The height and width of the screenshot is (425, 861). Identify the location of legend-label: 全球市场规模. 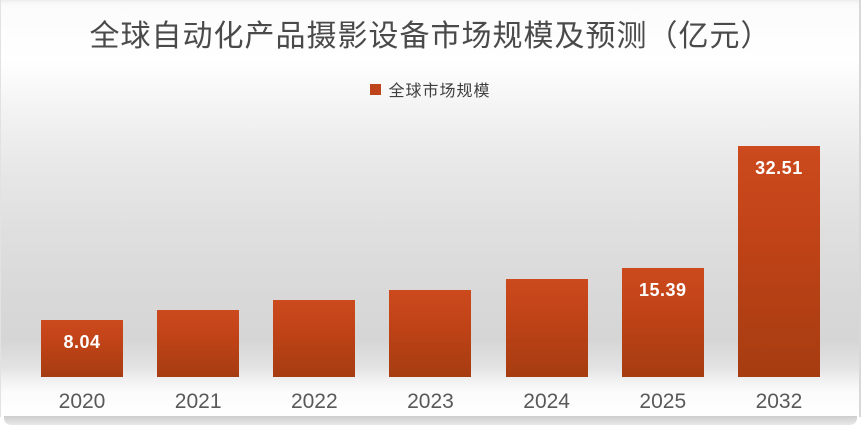
(439, 90).